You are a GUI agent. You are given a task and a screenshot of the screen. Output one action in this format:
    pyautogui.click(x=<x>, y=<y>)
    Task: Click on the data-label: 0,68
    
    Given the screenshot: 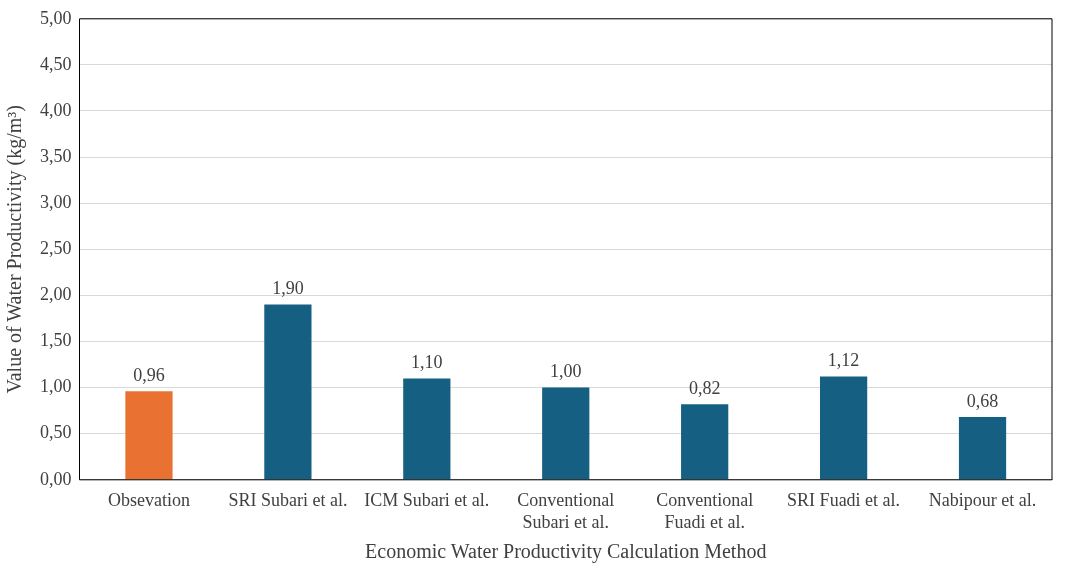 What is the action you would take?
    pyautogui.click(x=982, y=400)
    